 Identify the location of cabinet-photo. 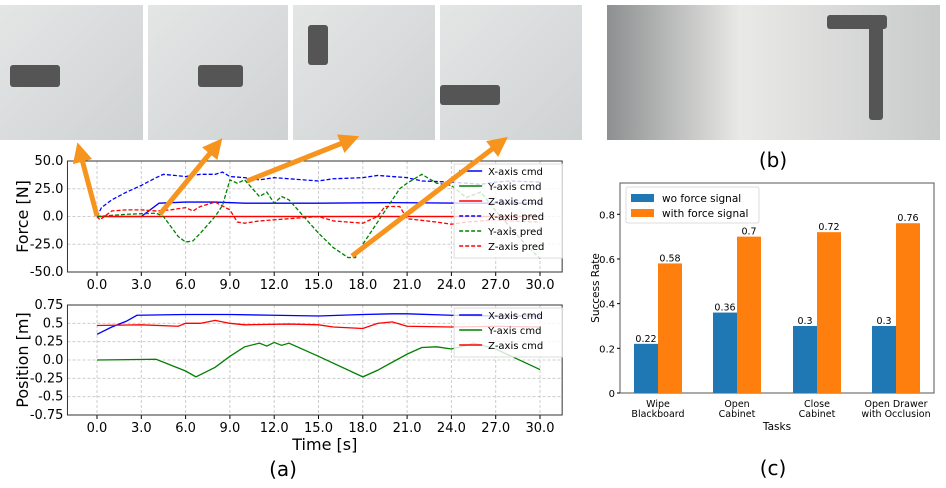
(773, 72).